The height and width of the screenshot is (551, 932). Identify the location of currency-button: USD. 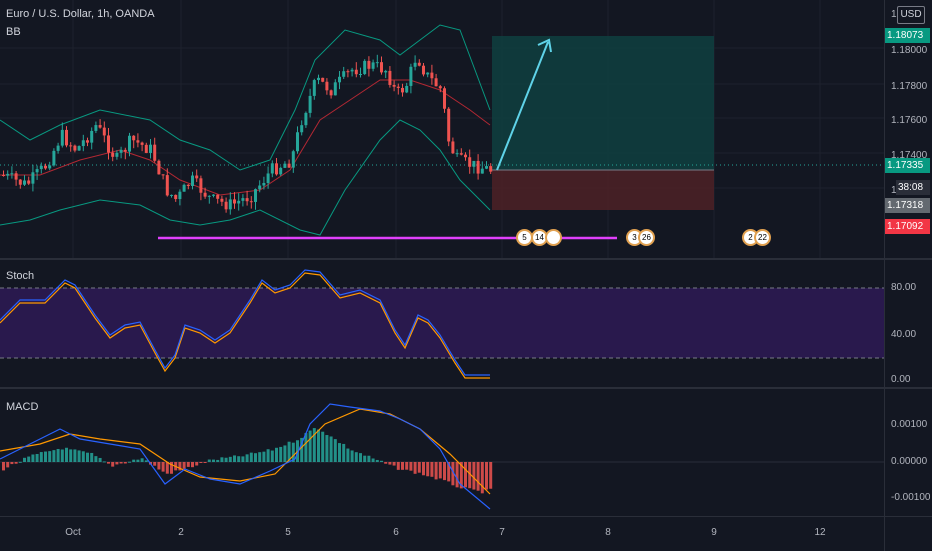
(911, 15).